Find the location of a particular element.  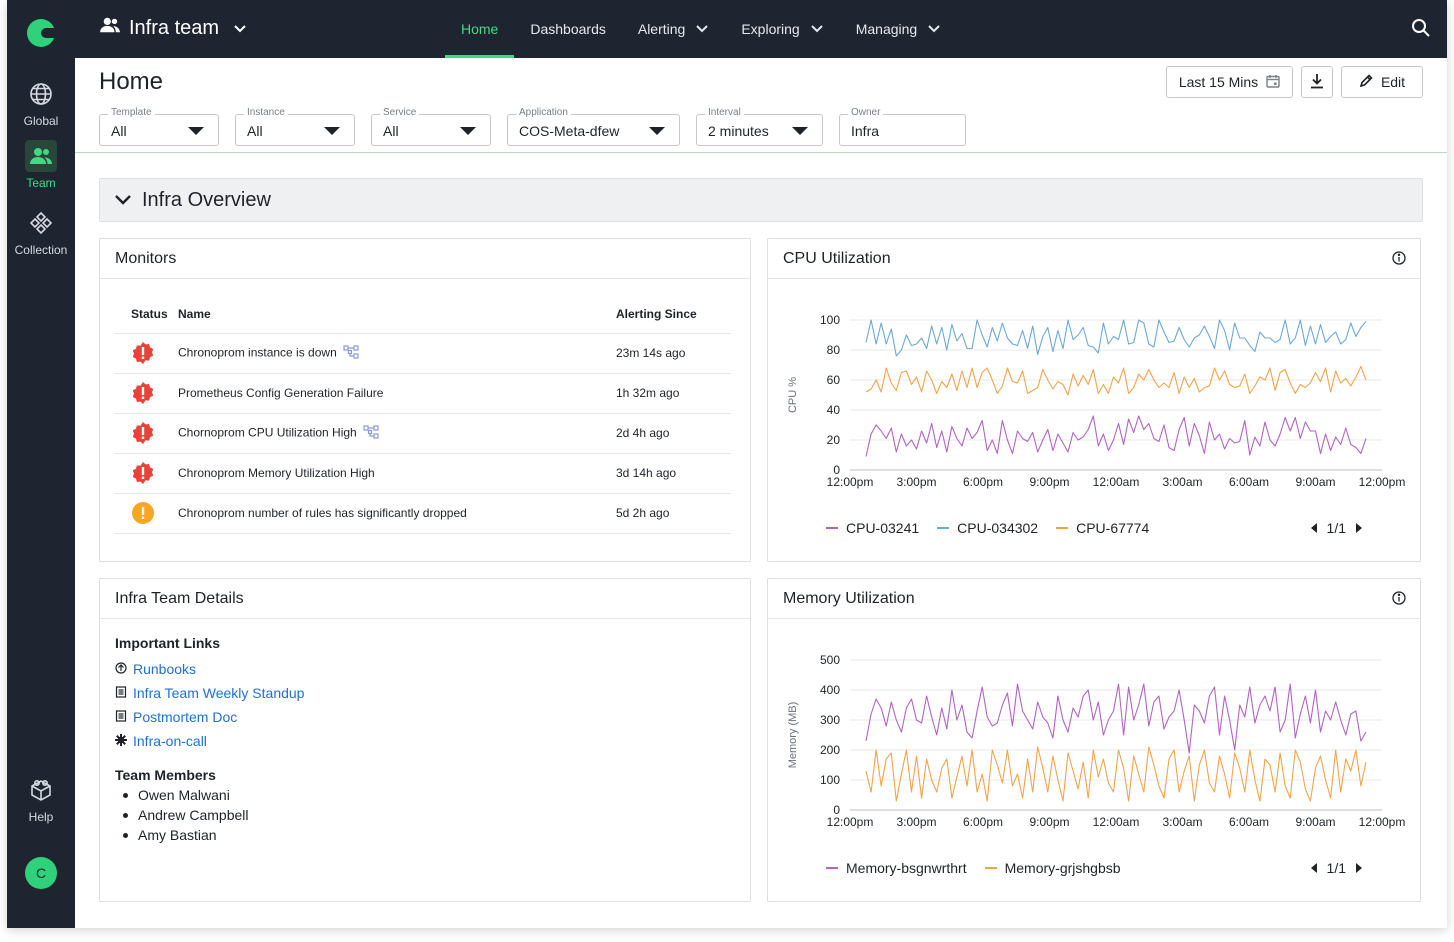

link-weekly-standup: Infra Team Weekly Standup is located at coordinates (425, 693).